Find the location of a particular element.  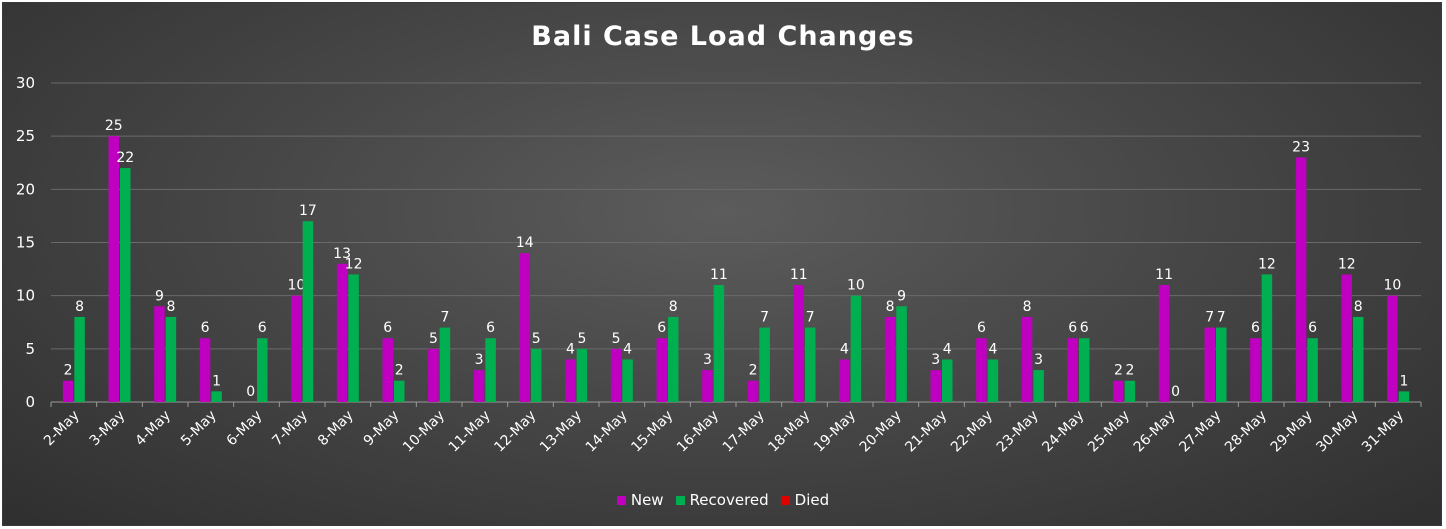

x-tick-label: 11-May is located at coordinates (470, 432).